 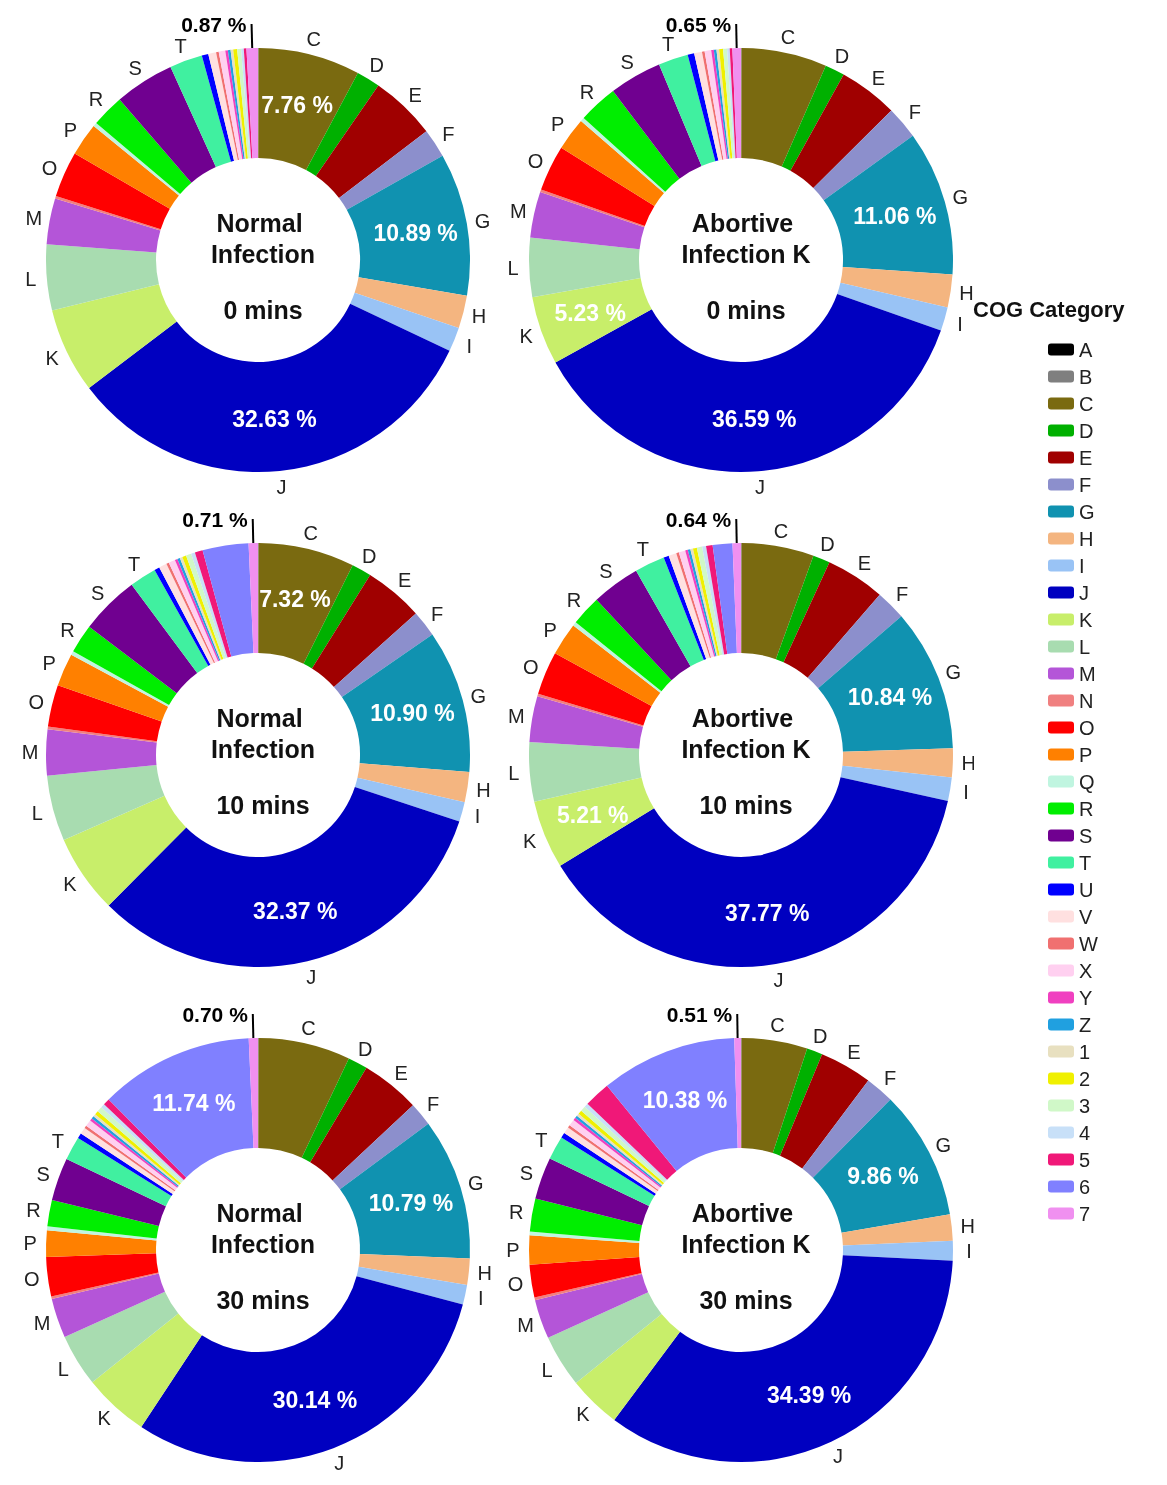 What do you see at coordinates (1049, 309) in the screenshot?
I see `legend-title: COG Category` at bounding box center [1049, 309].